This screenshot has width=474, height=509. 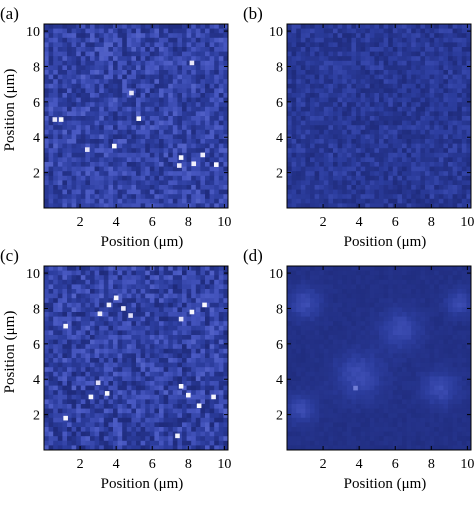 What do you see at coordinates (431, 222) in the screenshot?
I see `x-tick-label: 8` at bounding box center [431, 222].